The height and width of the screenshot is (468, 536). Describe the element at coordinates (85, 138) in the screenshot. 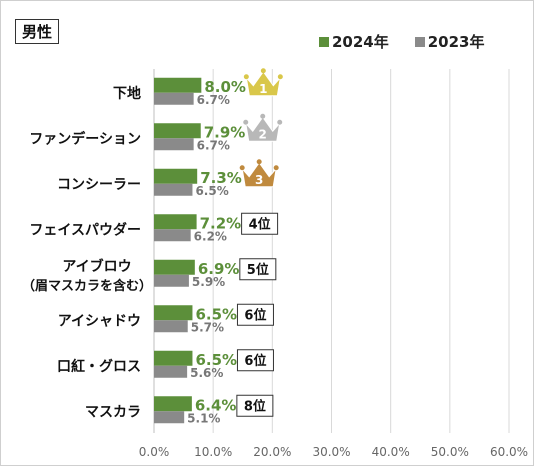

I see `category-label: ファンデーション` at that location.